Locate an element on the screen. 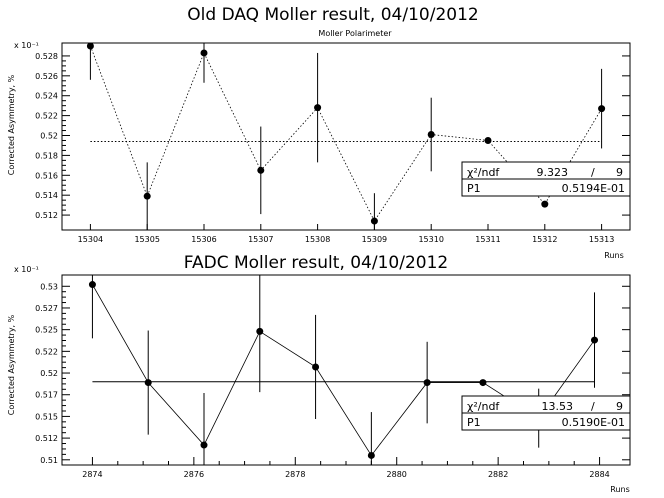 This screenshot has height=498, width=664. panel2-y-multiplier: x 10⁻¹ is located at coordinates (26, 269).